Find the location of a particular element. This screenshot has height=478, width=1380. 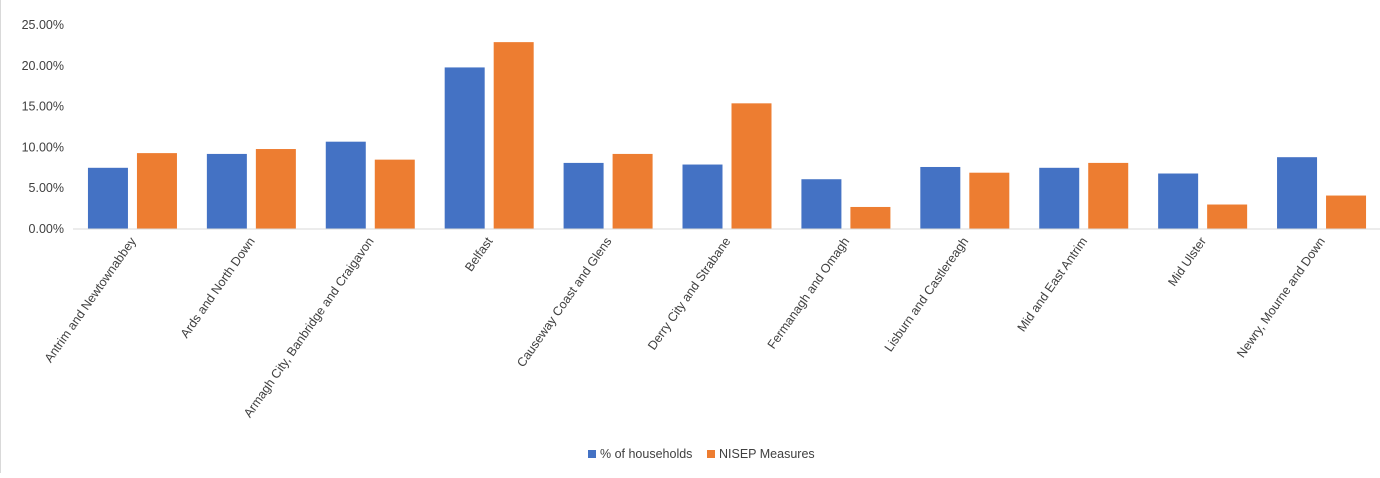

legend-households-swatch is located at coordinates (592, 454).